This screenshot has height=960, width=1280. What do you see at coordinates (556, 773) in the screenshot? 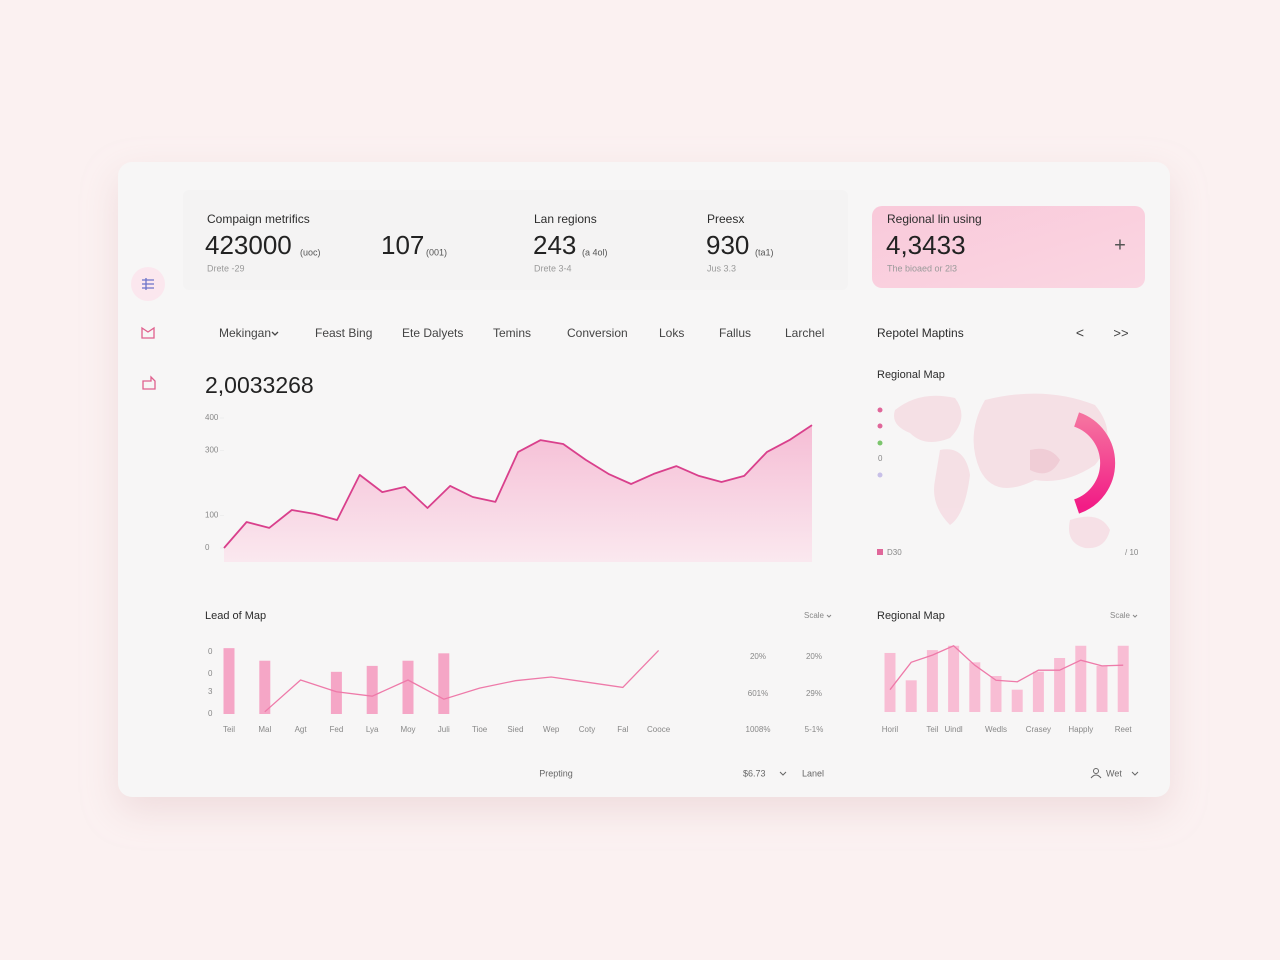
I see `footer-text: Prepting` at bounding box center [556, 773].